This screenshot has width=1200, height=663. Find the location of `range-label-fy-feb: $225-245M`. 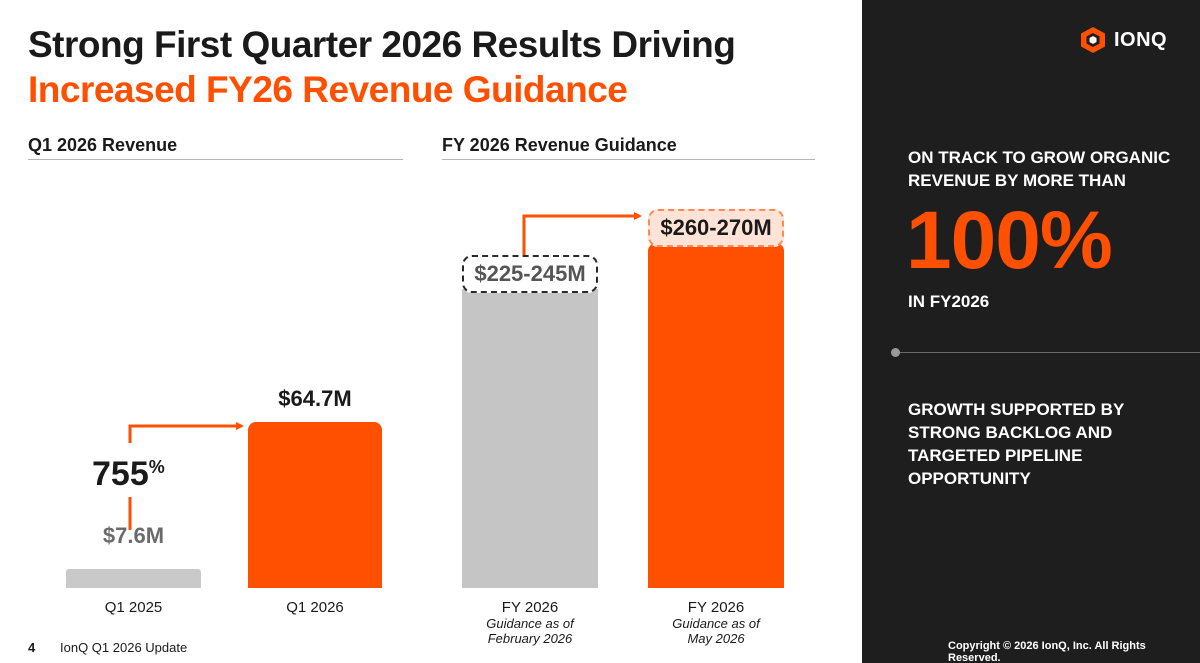

range-label-fy-feb: $225-245M is located at coordinates (530, 274).